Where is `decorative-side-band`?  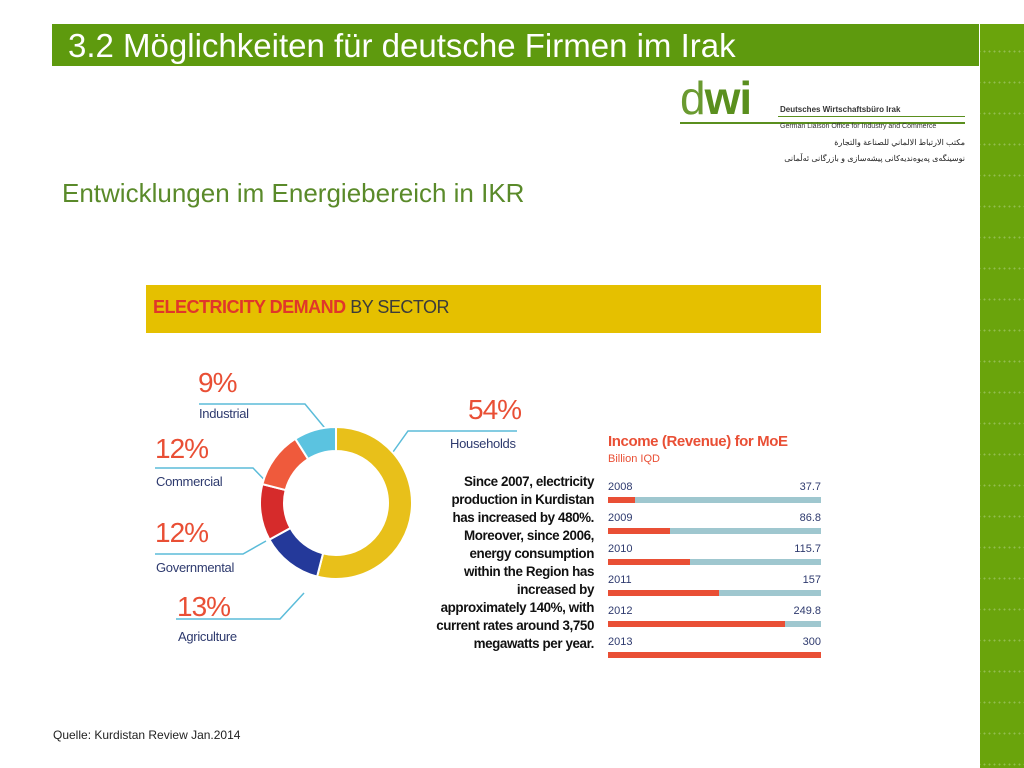 decorative-side-band is located at coordinates (1002, 396).